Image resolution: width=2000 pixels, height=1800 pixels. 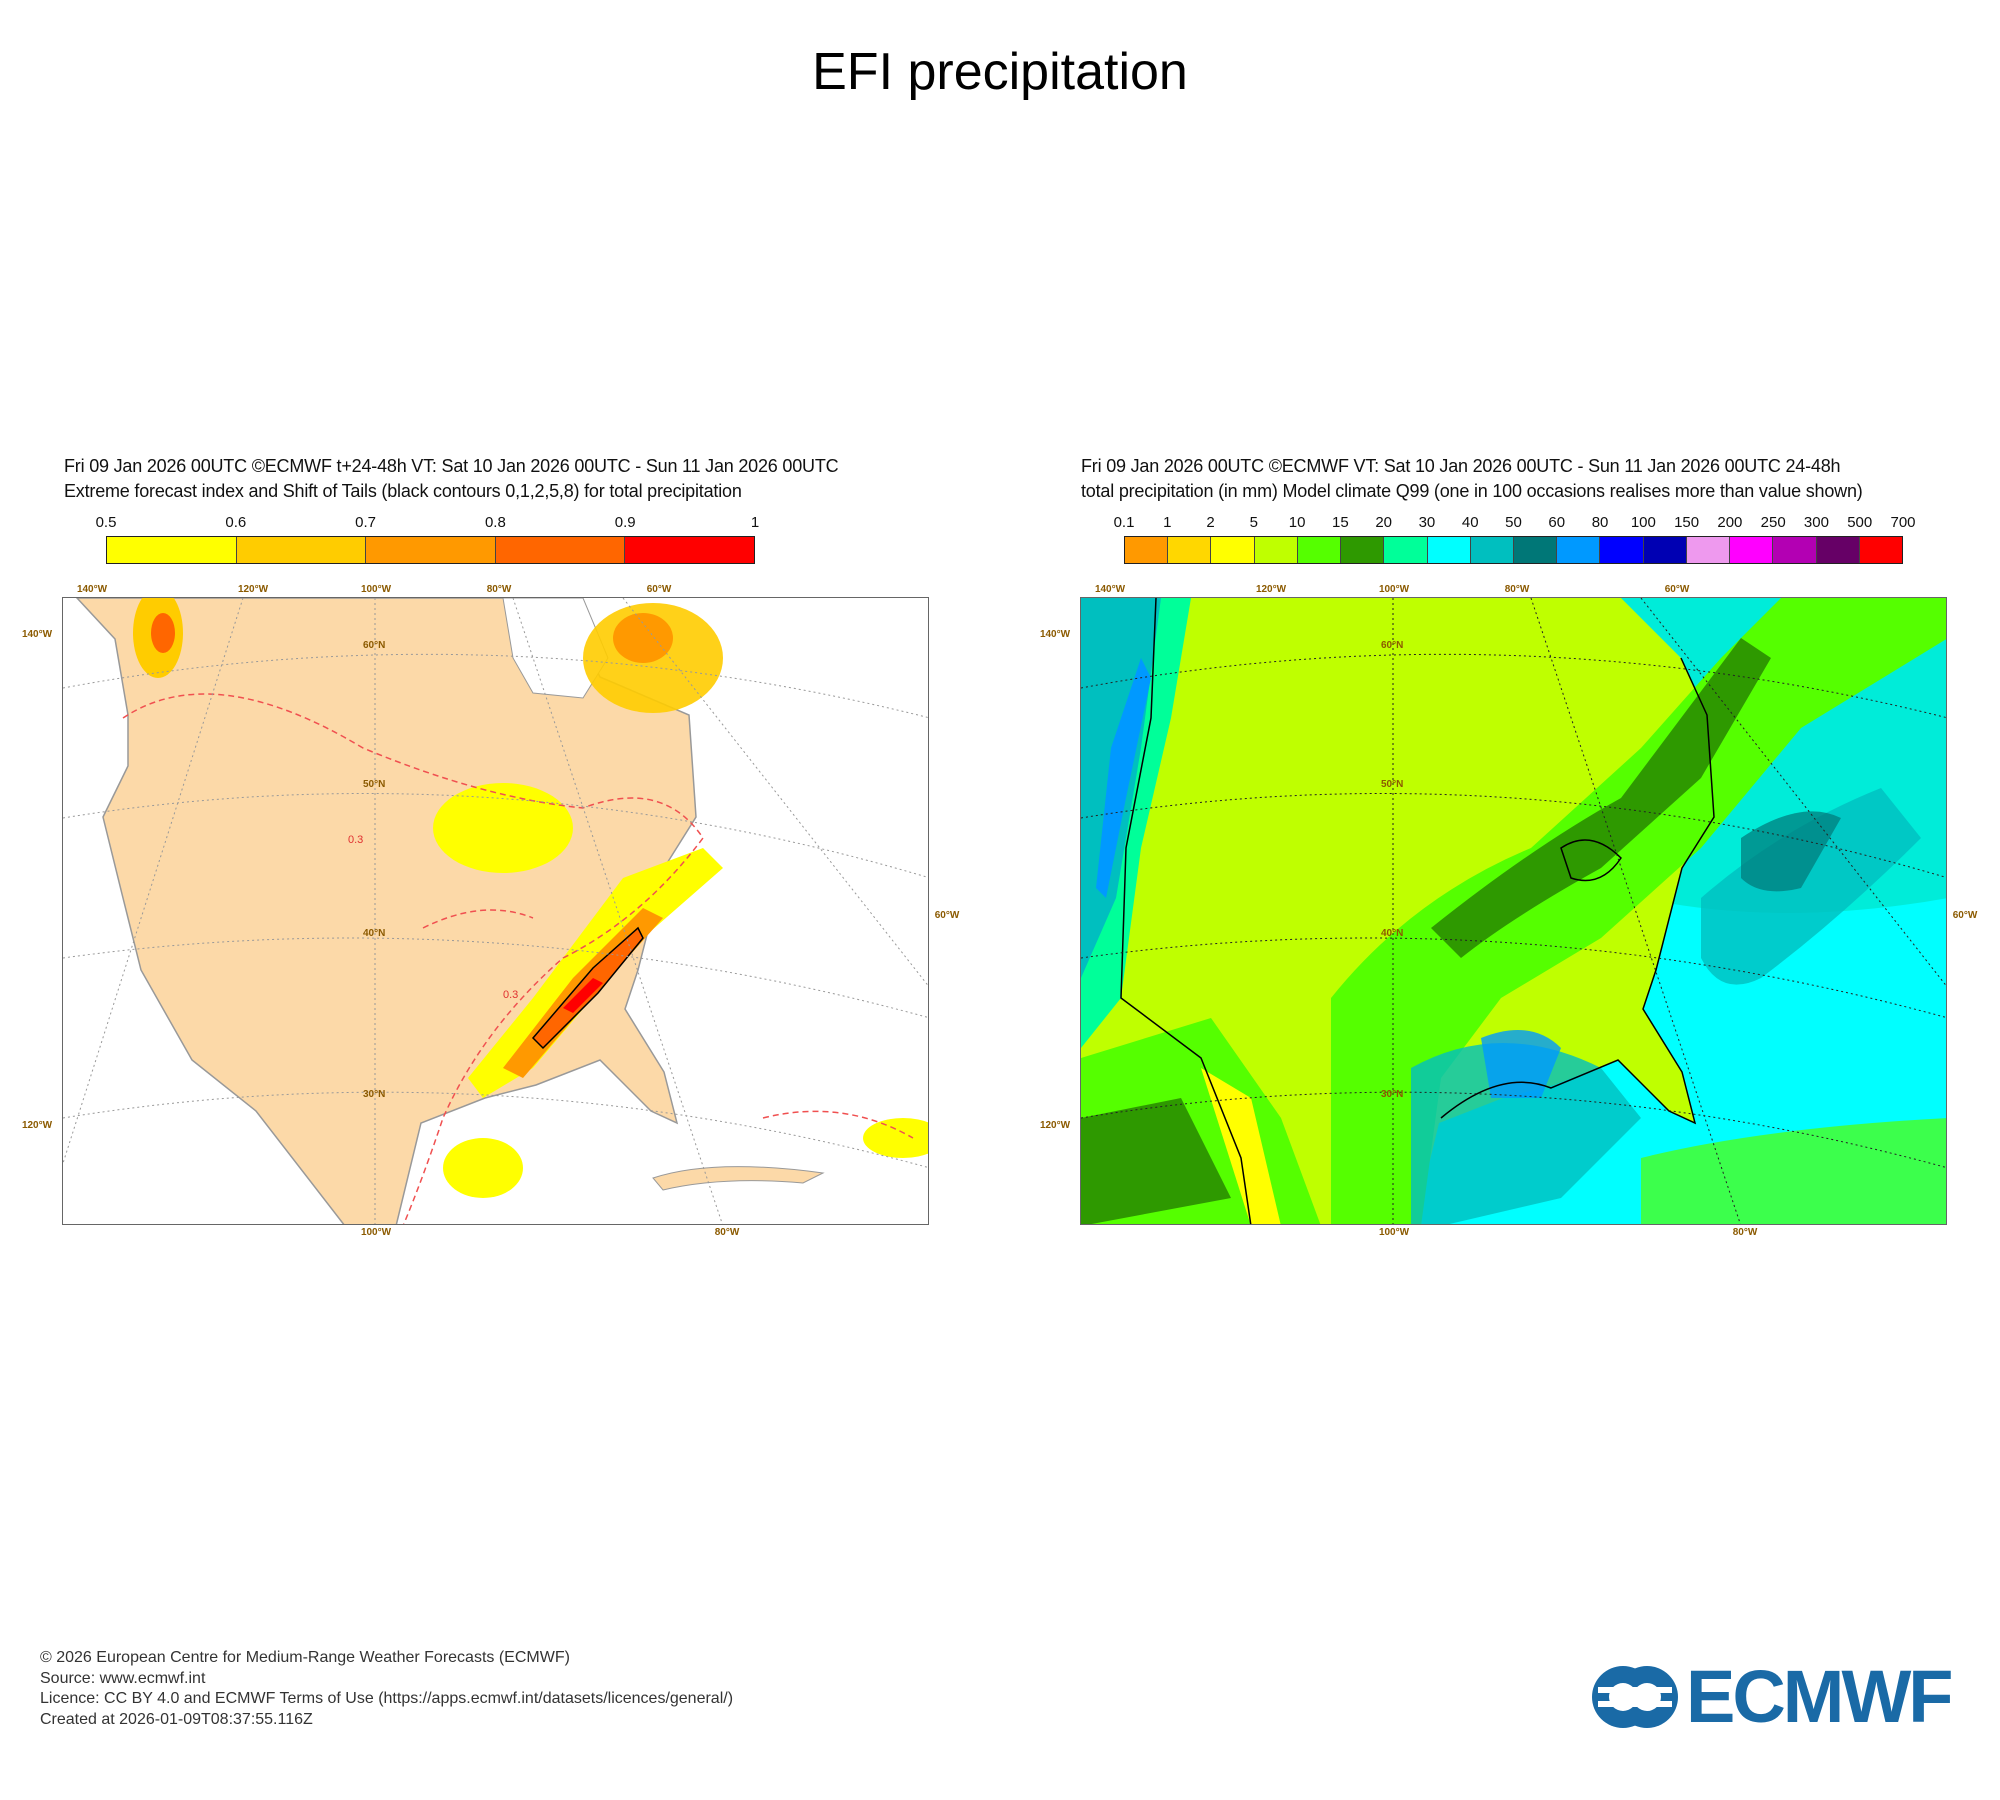 I want to click on colorbar-tick-label: 15, so click(x=1340, y=522).